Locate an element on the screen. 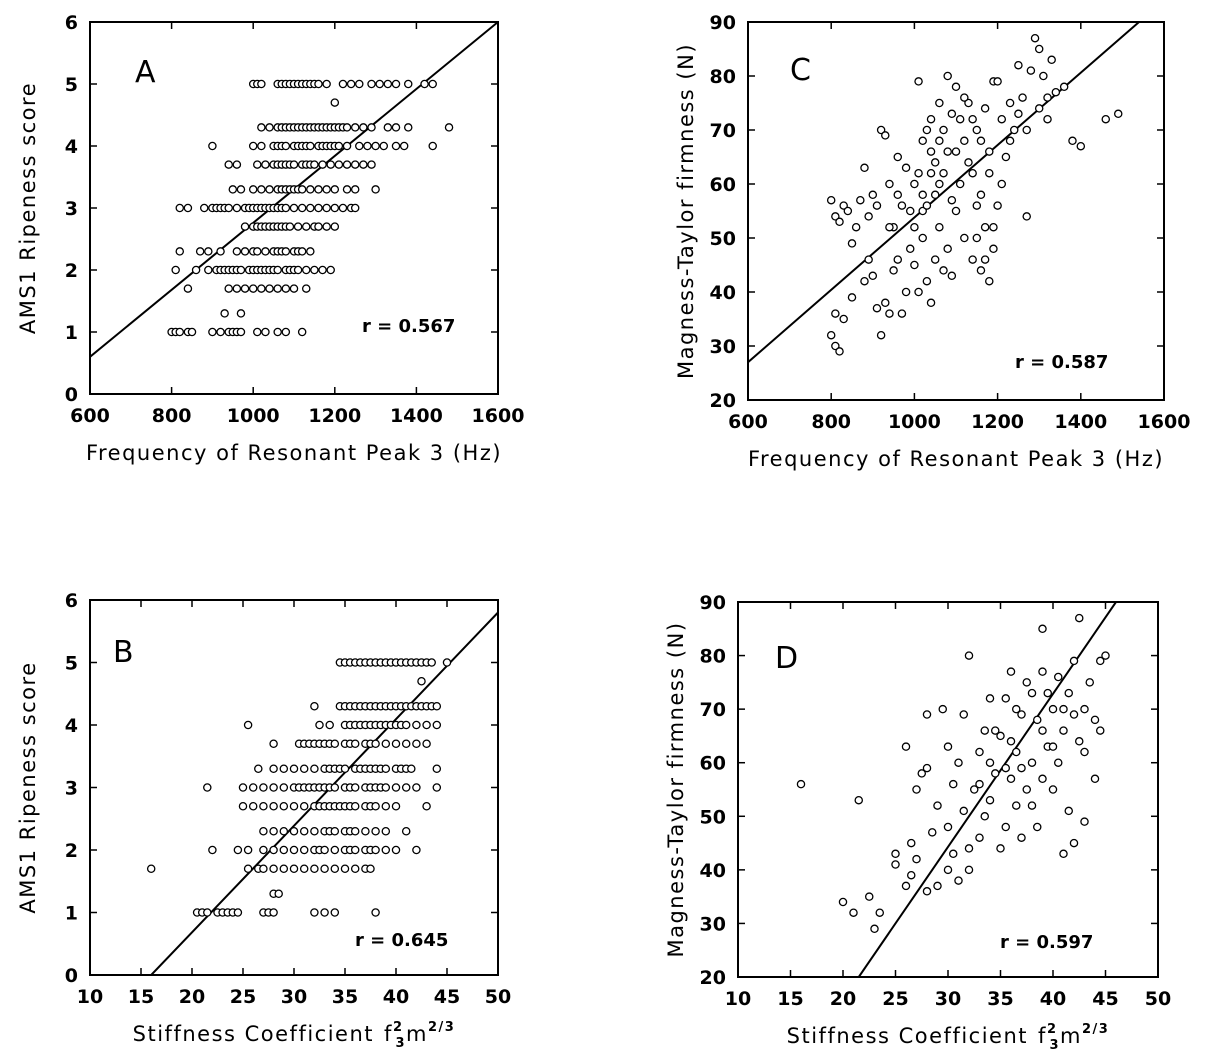 This screenshot has height=1057, width=1229. regression-line is located at coordinates (944, 192).